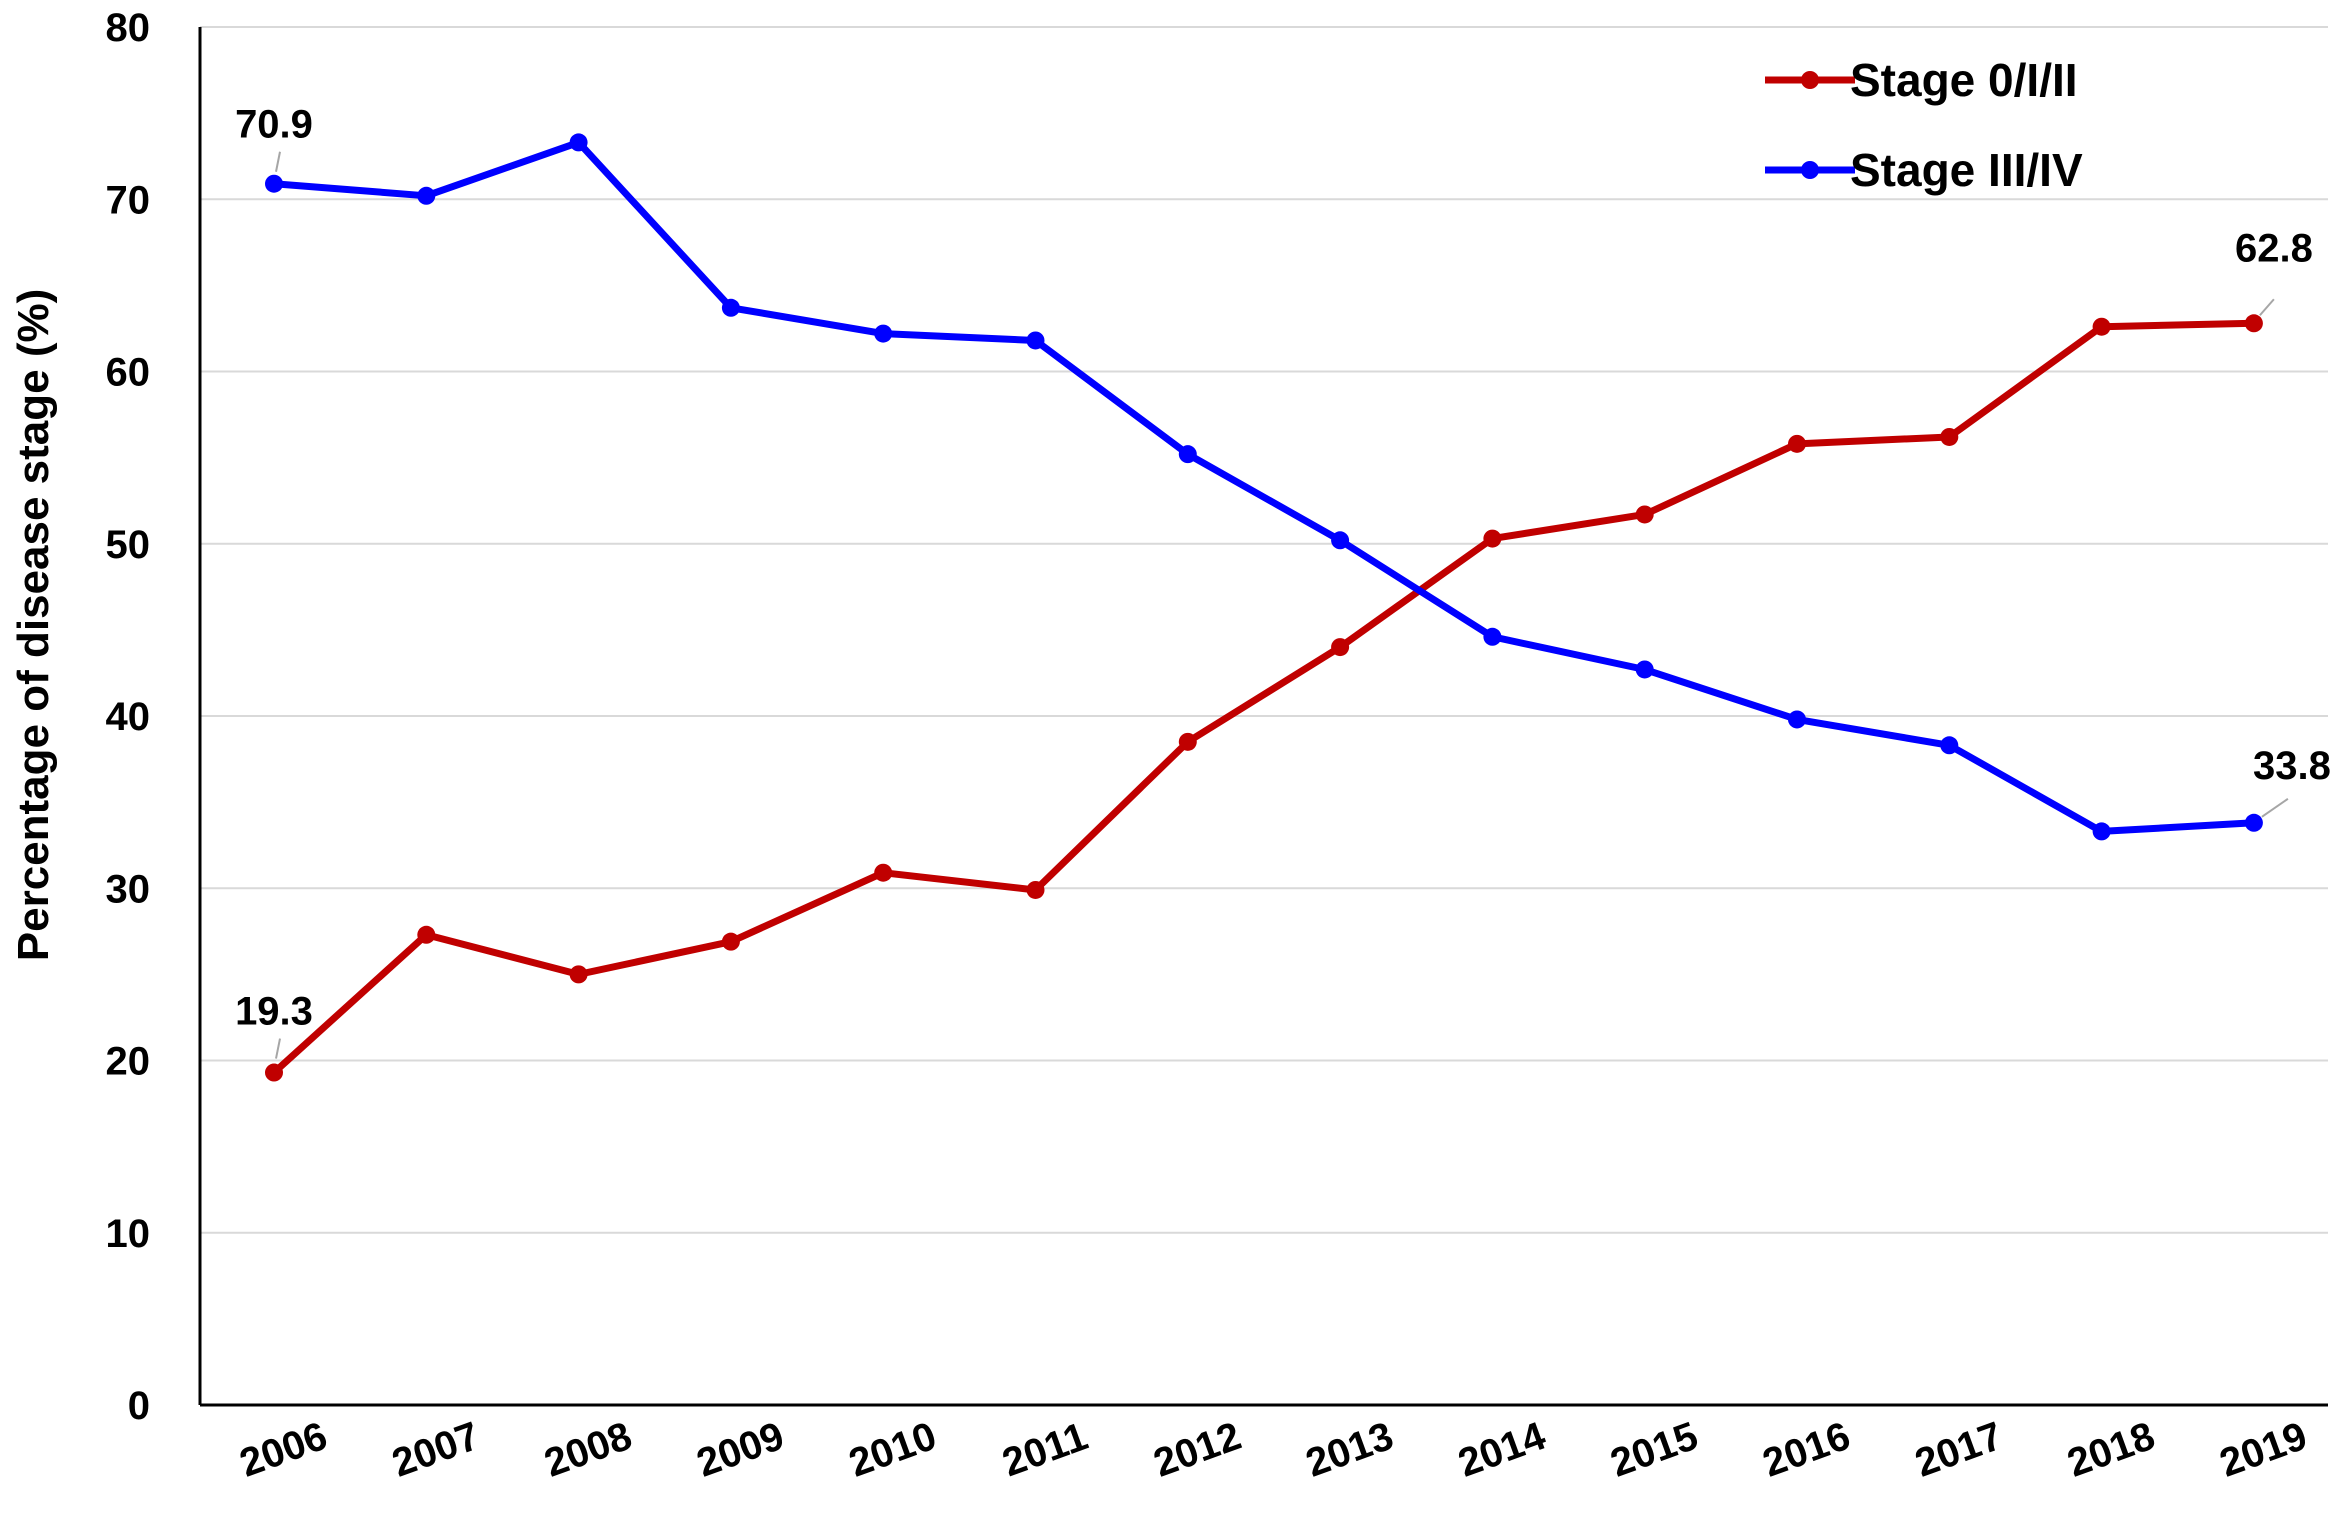 The height and width of the screenshot is (1536, 2333). Describe the element at coordinates (274, 125) in the screenshot. I see `data-label: 70.9` at that location.